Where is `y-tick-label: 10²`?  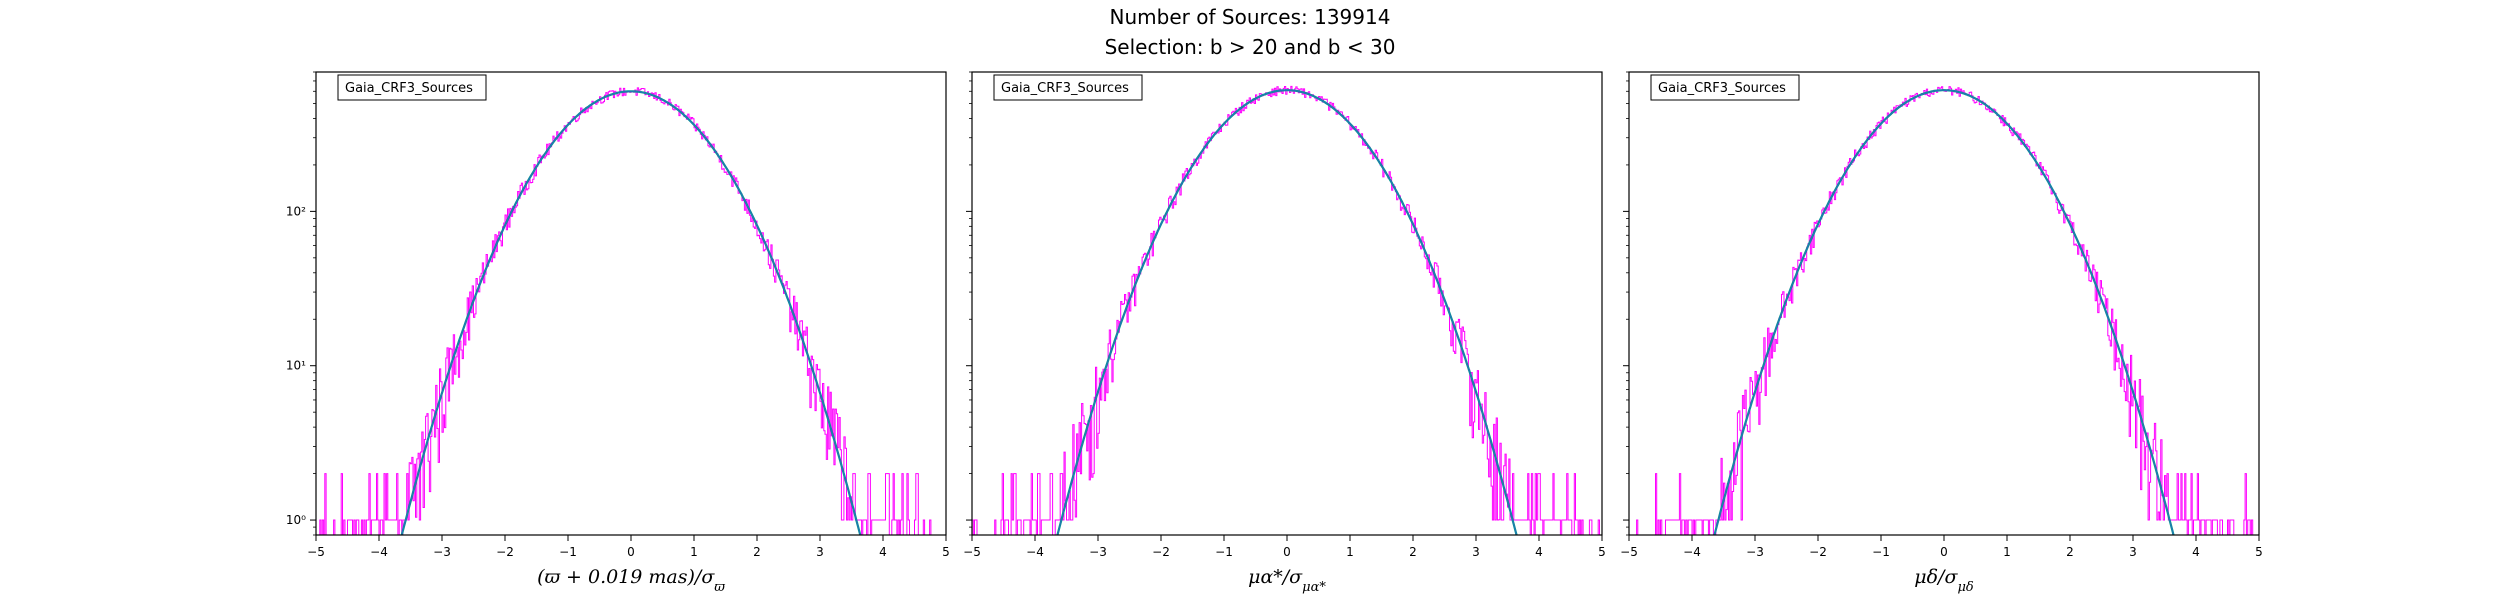 y-tick-label: 10² is located at coordinates (296, 211).